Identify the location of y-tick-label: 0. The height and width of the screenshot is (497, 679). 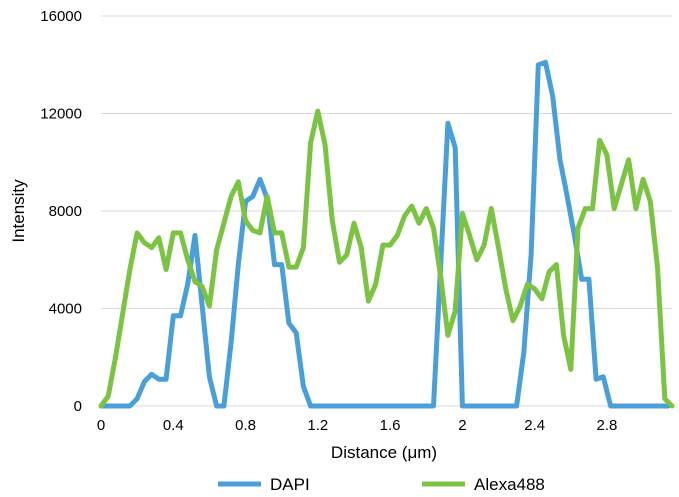
(78, 406).